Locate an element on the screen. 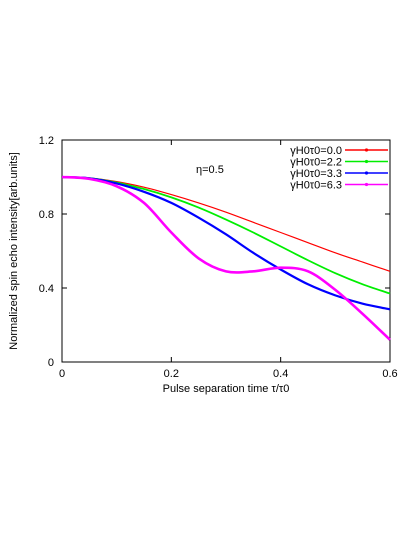 The image size is (415, 537). x-axis-title: Pulse separation time τ/τ0 is located at coordinates (226, 389).